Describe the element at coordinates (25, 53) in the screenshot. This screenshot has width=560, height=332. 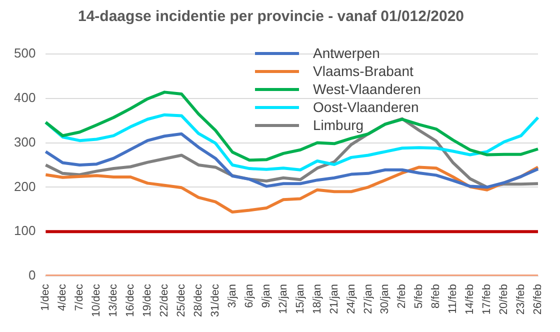
I see `y-tick-label: 500` at that location.